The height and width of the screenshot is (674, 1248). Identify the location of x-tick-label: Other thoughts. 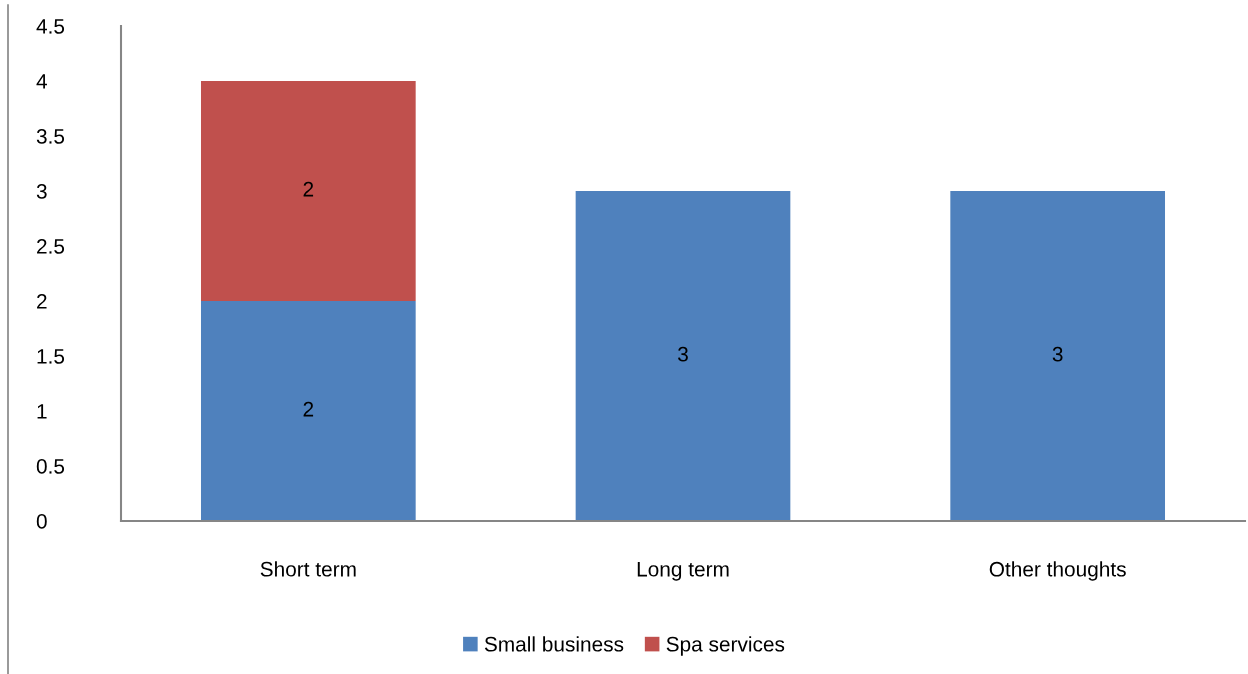
(1057, 571).